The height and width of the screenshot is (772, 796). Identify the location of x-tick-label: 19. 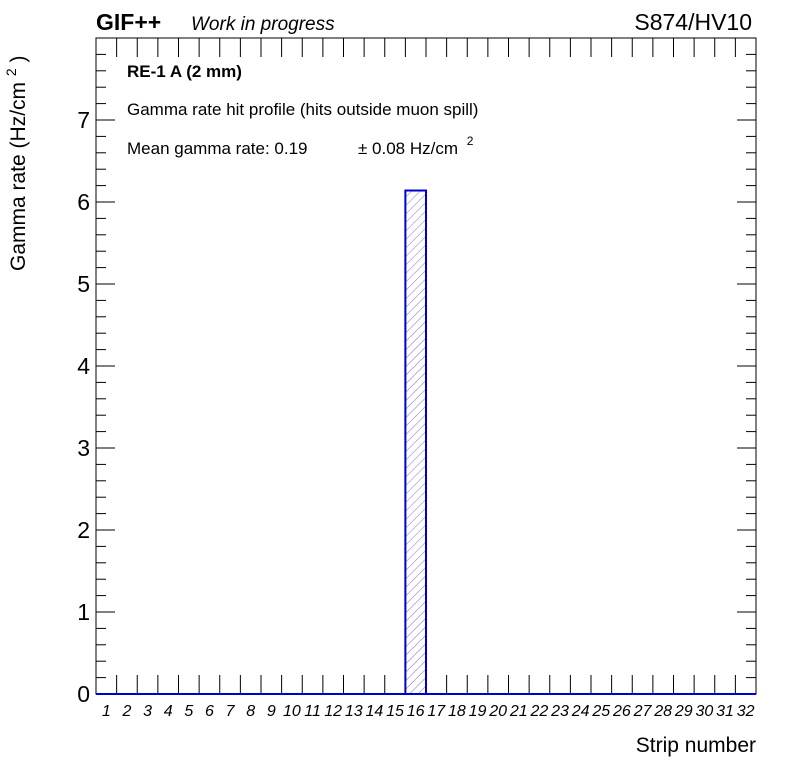
(478, 711).